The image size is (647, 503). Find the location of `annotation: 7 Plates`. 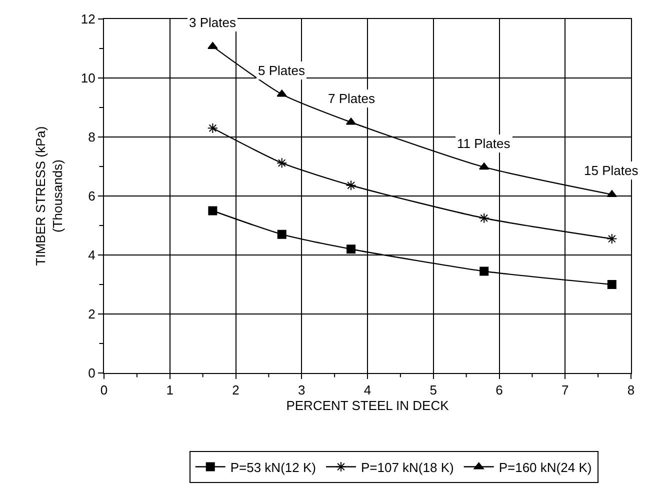

annotation: 7 Plates is located at coordinates (352, 98).